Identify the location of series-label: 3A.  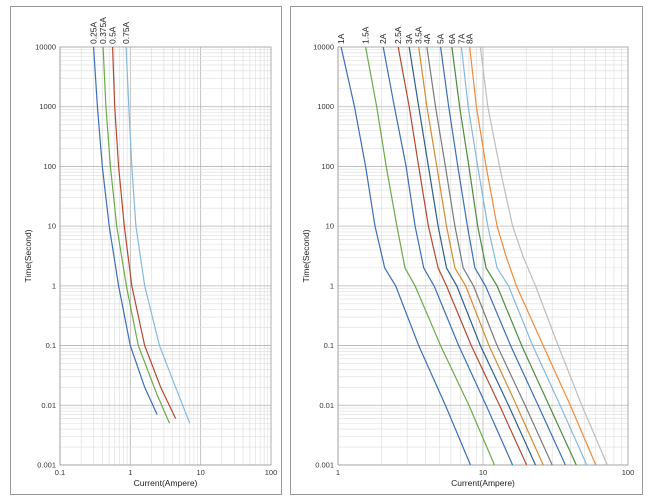
(409, 38).